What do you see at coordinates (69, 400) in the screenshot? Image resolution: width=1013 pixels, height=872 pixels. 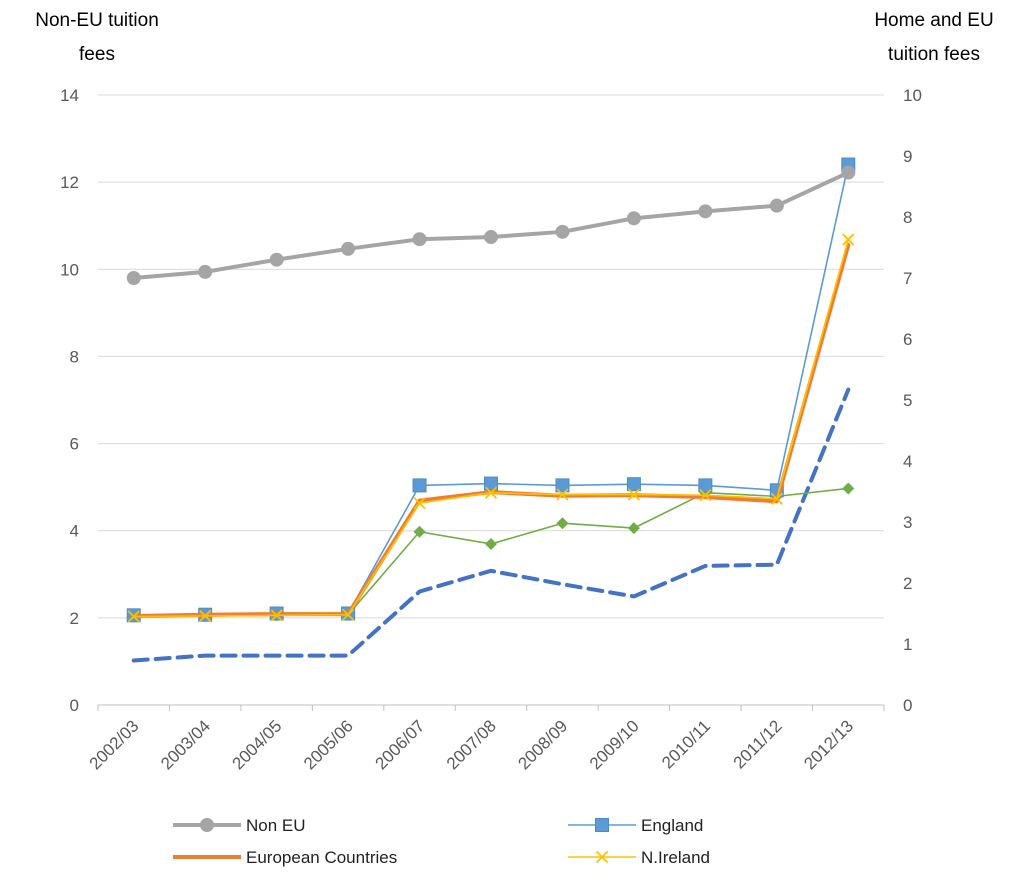 I see `left-axis-ticks: 0 2 4 6 8 10 12 14` at bounding box center [69, 400].